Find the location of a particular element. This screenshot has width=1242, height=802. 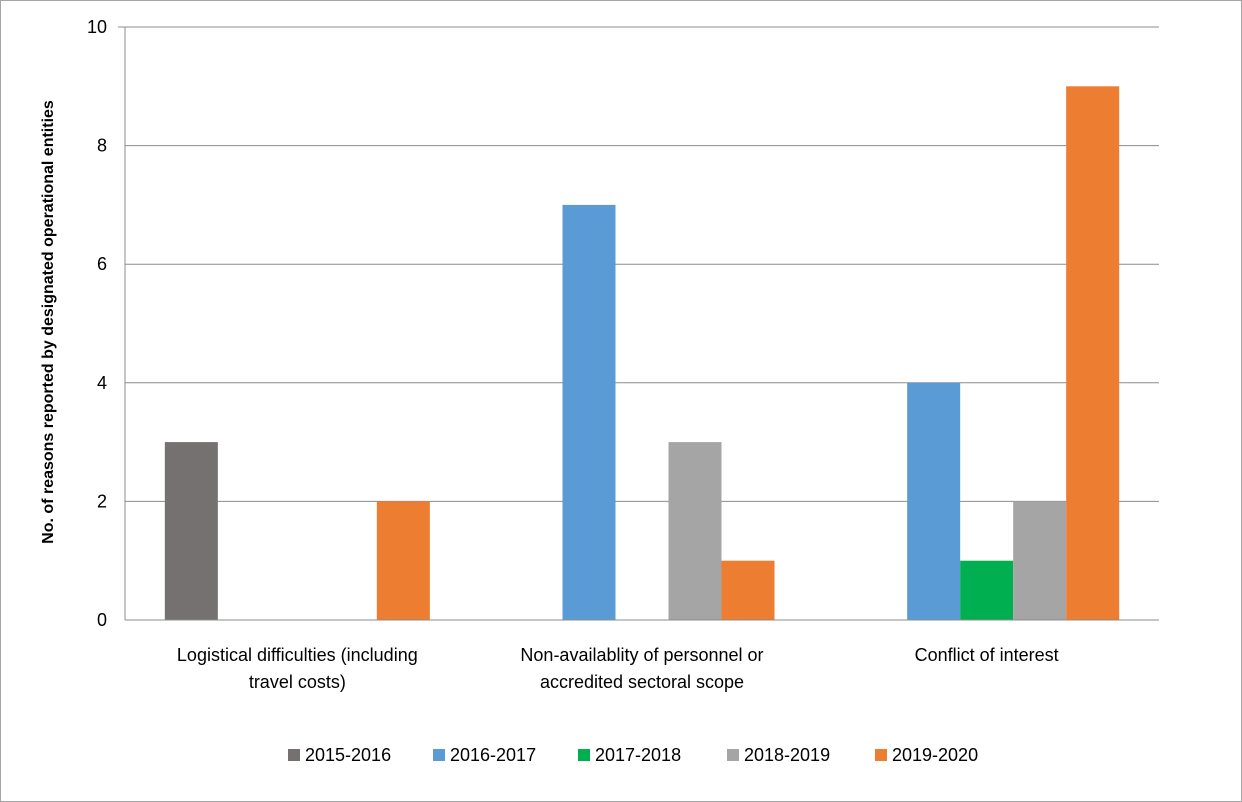

bar-2016-2017-cat1 is located at coordinates (589, 412).